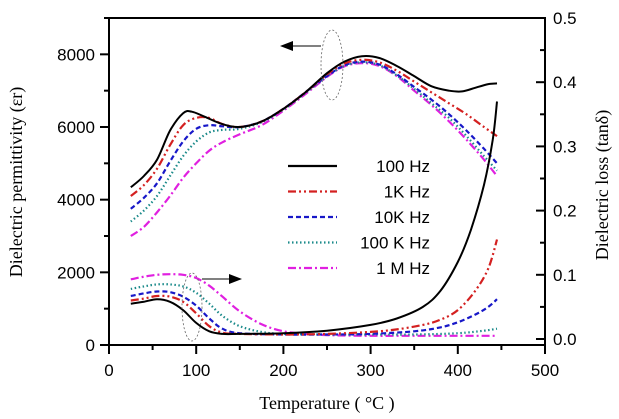  What do you see at coordinates (108, 370) in the screenshot?
I see `x-tick-label: 0` at bounding box center [108, 370].